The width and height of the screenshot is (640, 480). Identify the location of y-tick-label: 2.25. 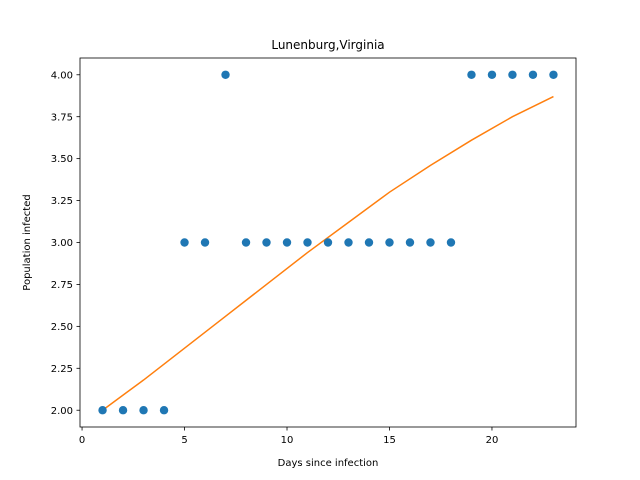
(62, 369).